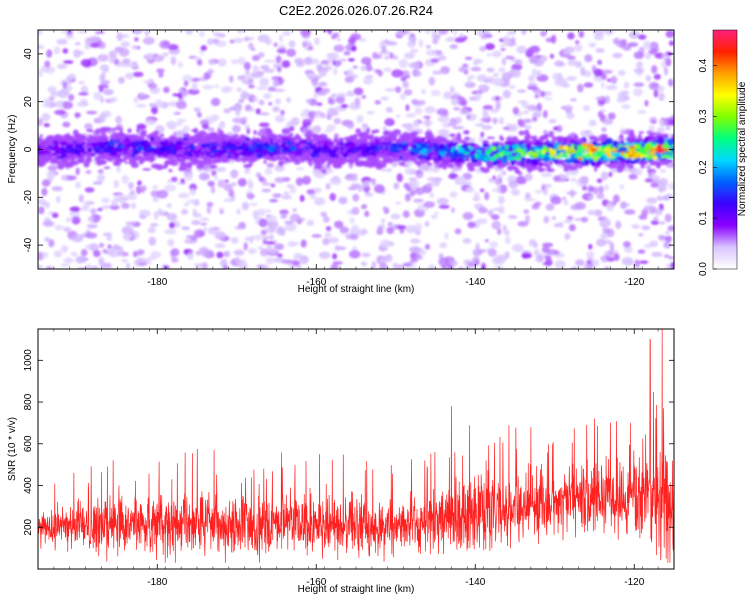 The height and width of the screenshot is (600, 750). What do you see at coordinates (703, 167) in the screenshot?
I see `colorbar-tick-label: 0.2` at bounding box center [703, 167].